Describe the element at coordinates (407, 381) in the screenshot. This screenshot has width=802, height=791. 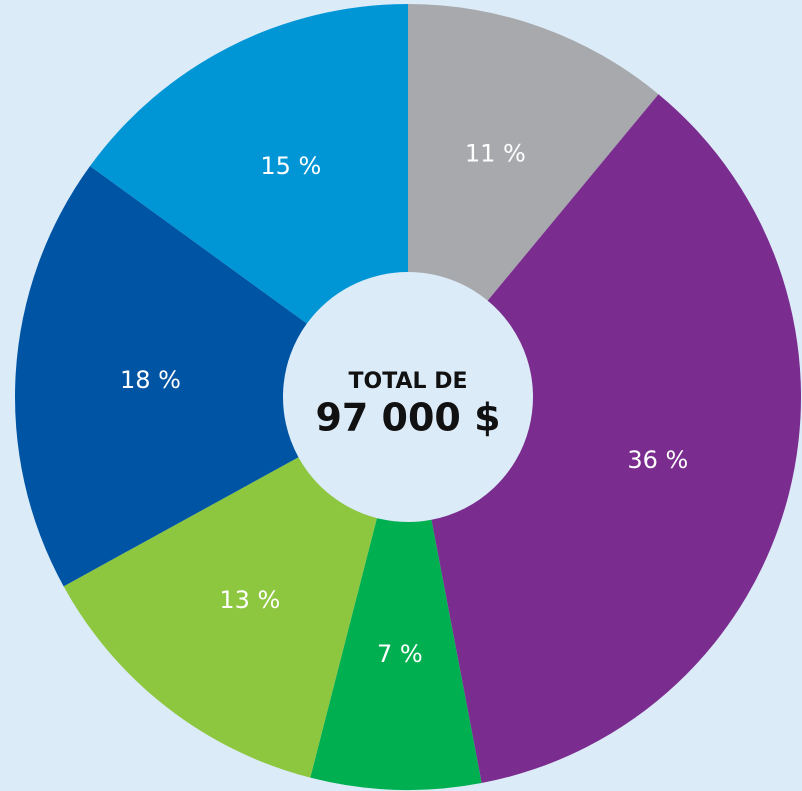
I see `center-caption: TOTAL DE` at that location.